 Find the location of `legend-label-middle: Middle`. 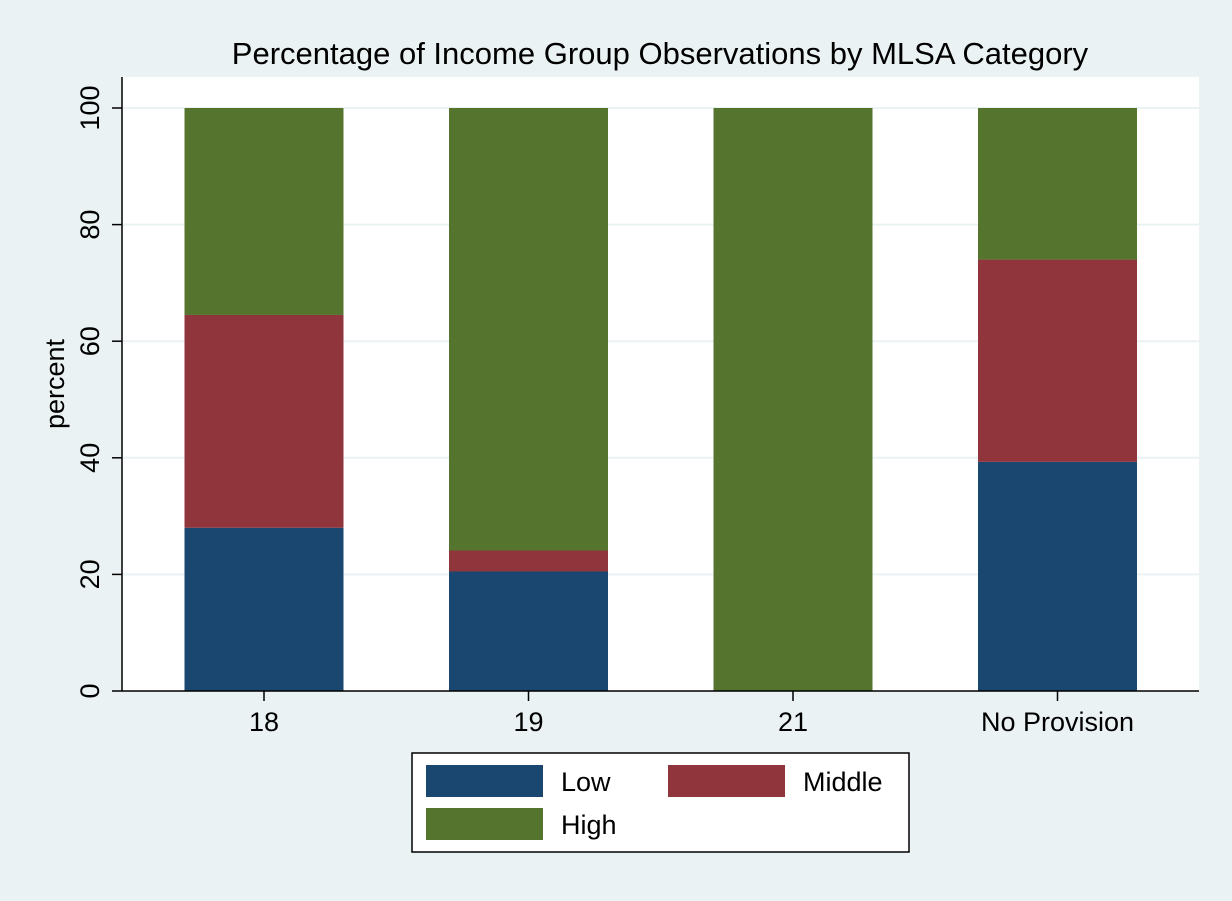

legend-label-middle: Middle is located at coordinates (843, 782).